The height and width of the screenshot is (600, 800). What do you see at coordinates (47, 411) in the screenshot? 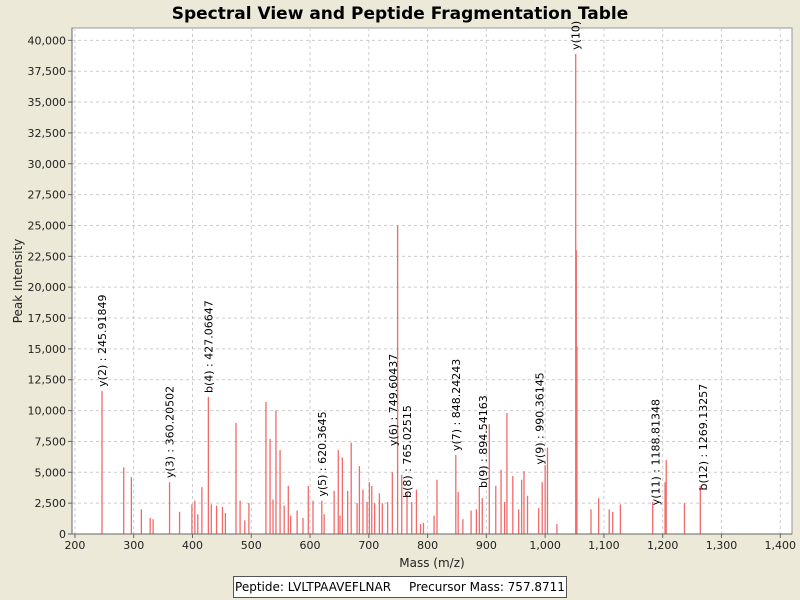
I see `y-tick-label: 10,000` at bounding box center [47, 411].